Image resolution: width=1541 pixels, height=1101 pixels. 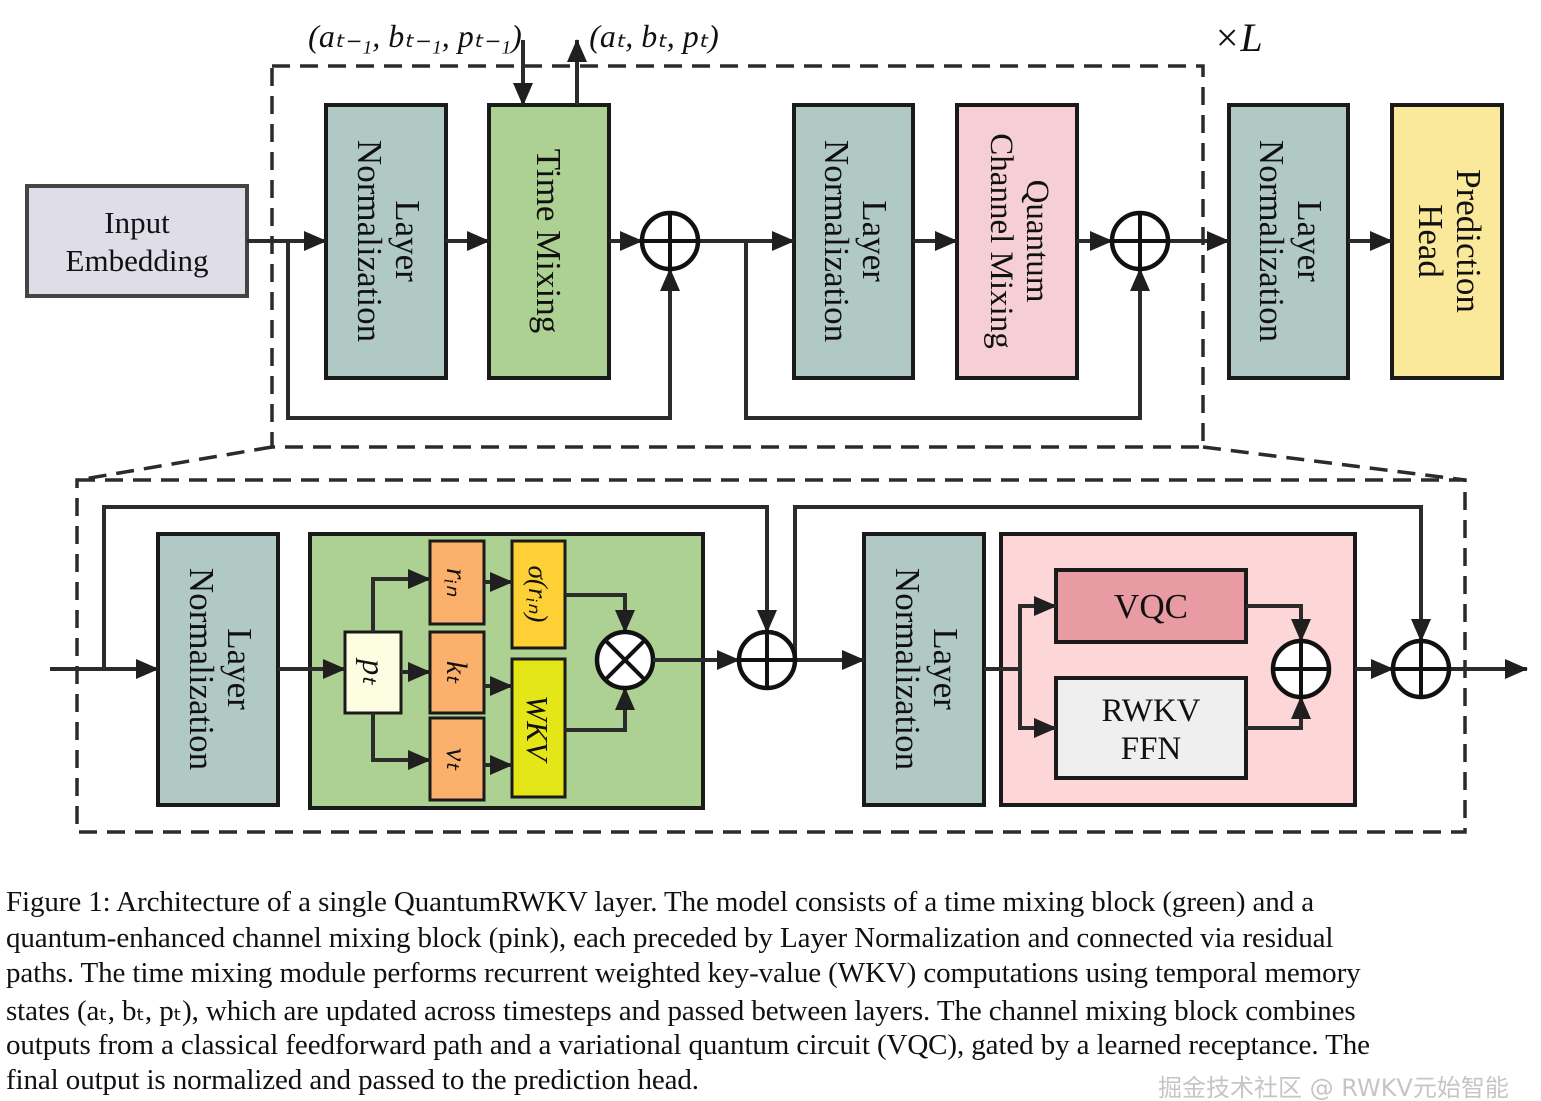 I want to click on k-label: kₜ, so click(x=456, y=672).